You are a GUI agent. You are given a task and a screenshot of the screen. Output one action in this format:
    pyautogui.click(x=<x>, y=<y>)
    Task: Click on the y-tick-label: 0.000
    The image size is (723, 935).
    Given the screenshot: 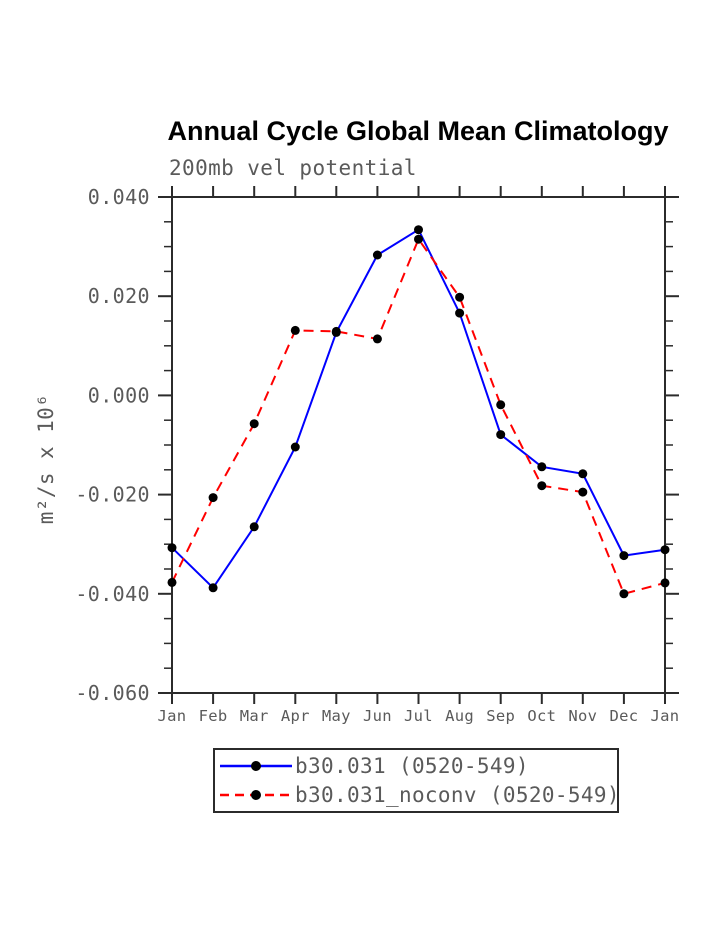 What is the action you would take?
    pyautogui.click(x=119, y=395)
    